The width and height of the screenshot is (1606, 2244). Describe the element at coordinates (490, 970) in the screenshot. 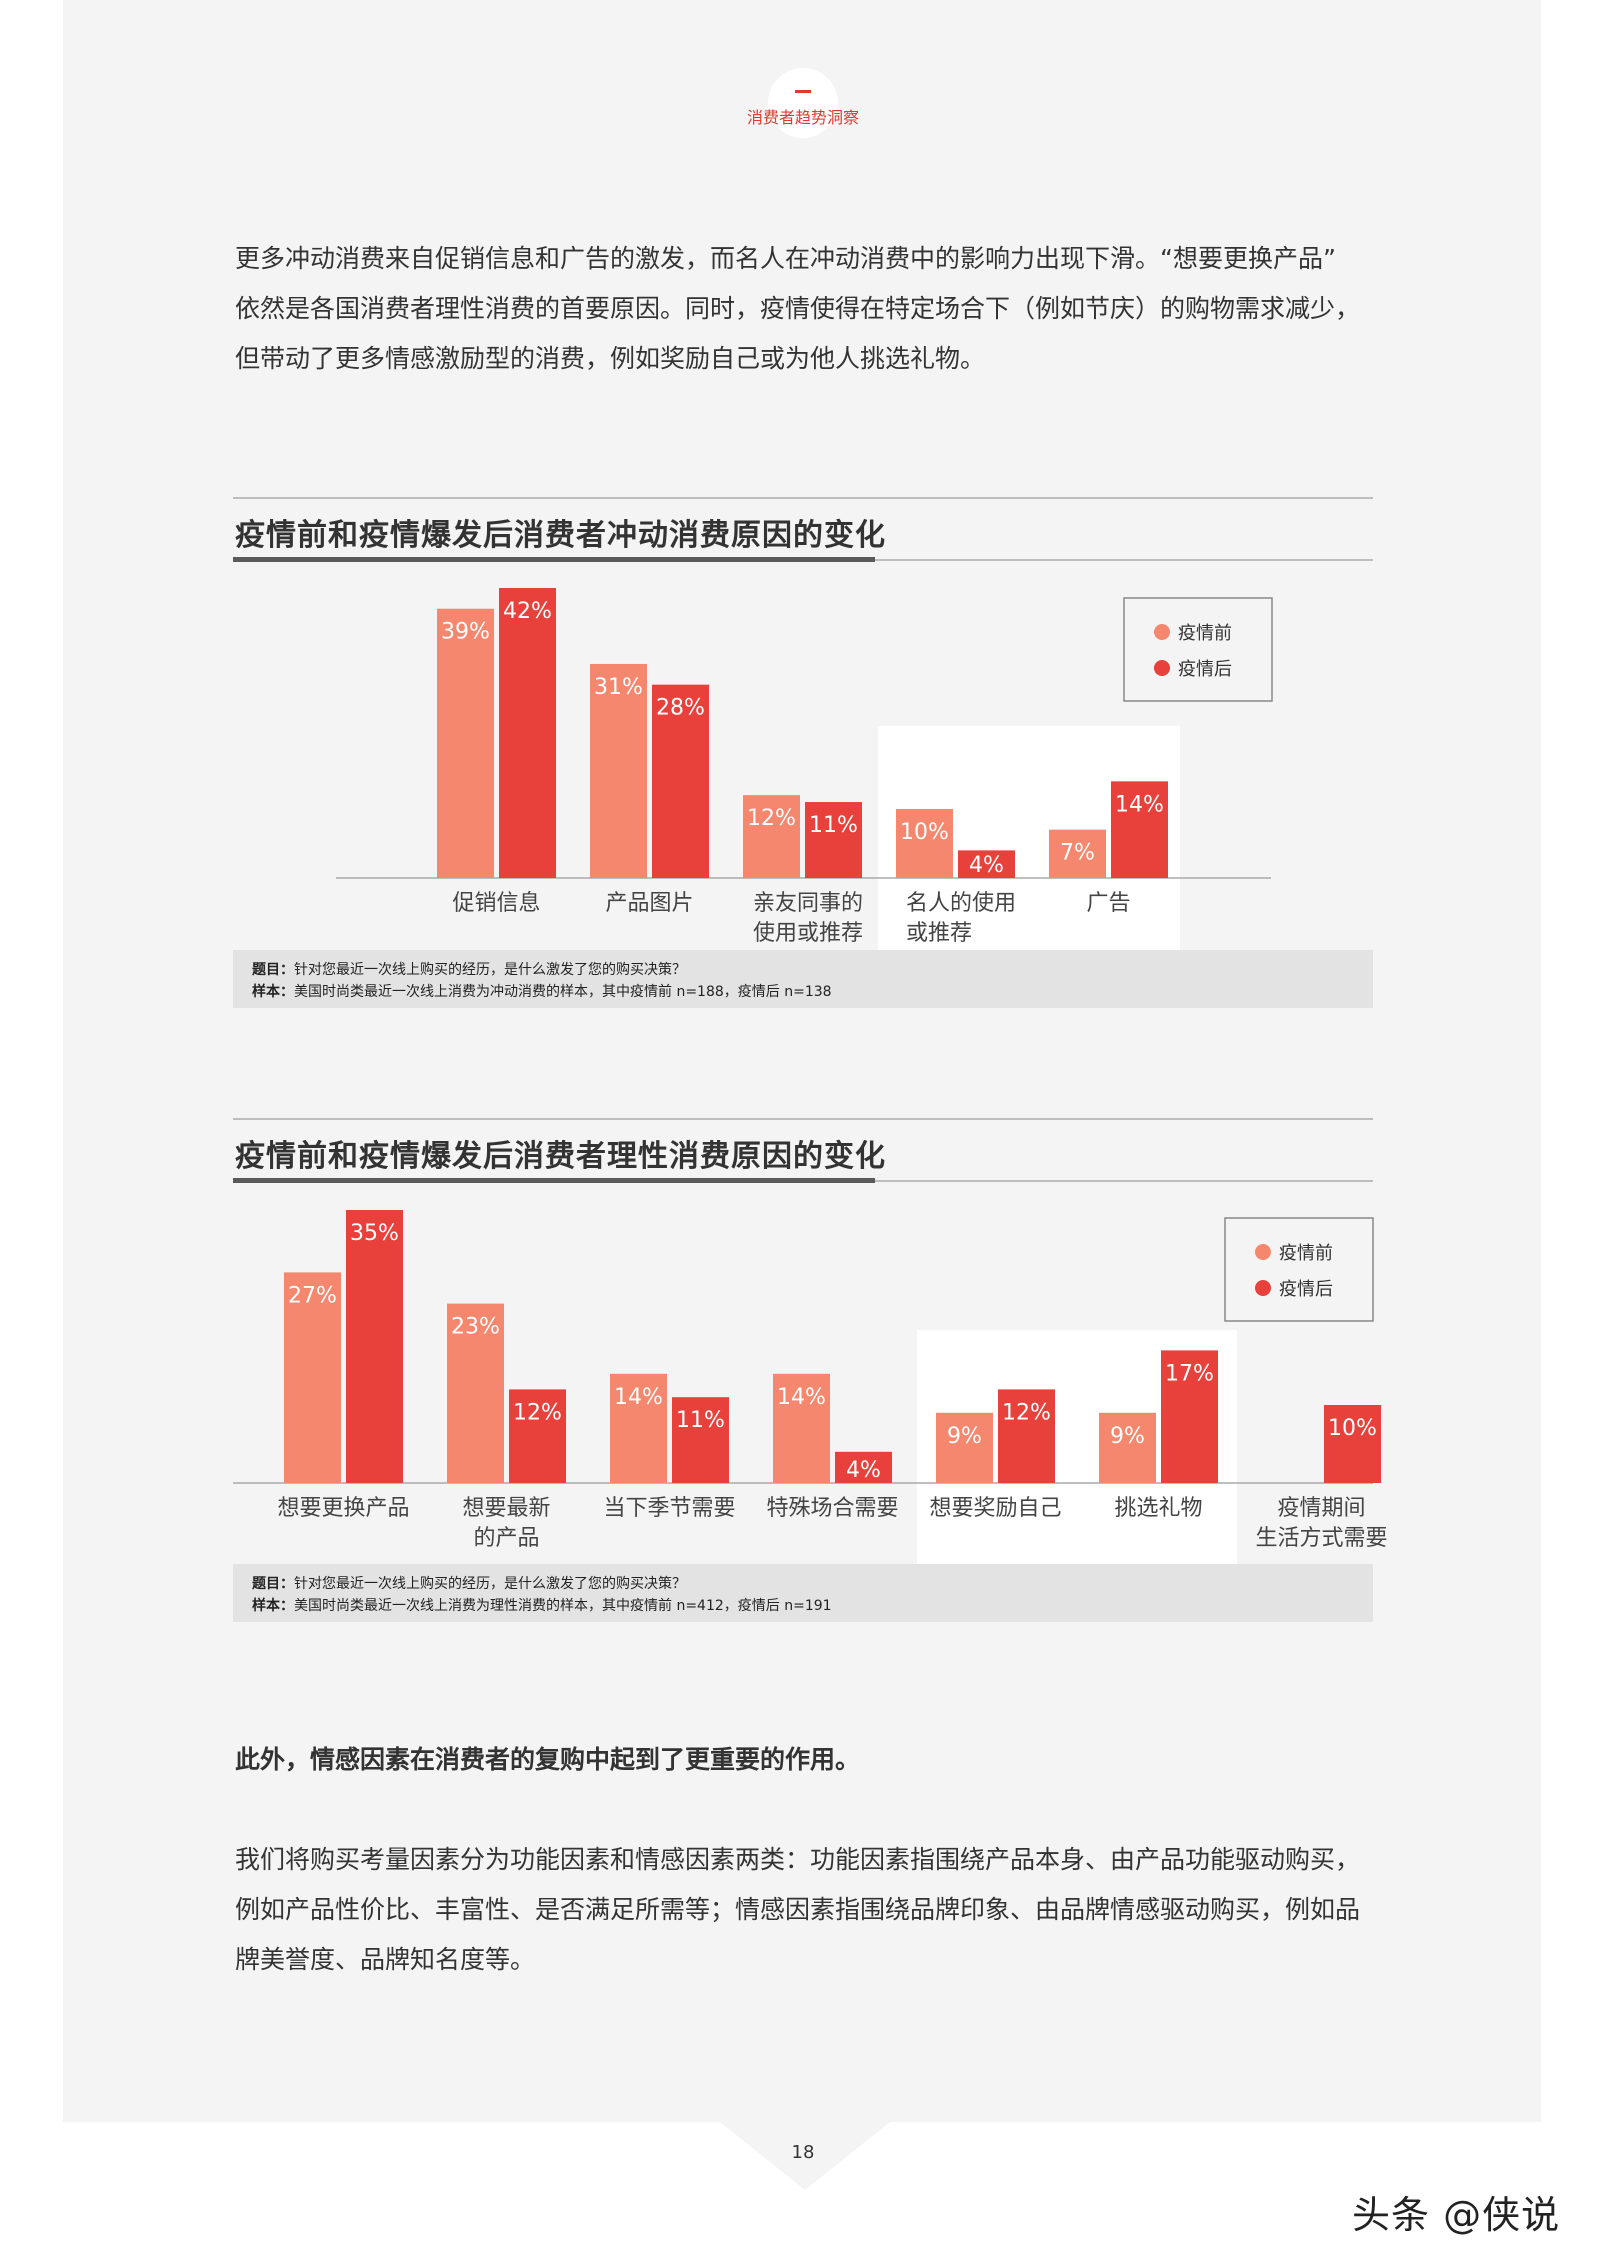

I see `chart1-note-question-text: 针对您最近一次线上购买的经历，是什么激发了您的购买决策？` at that location.